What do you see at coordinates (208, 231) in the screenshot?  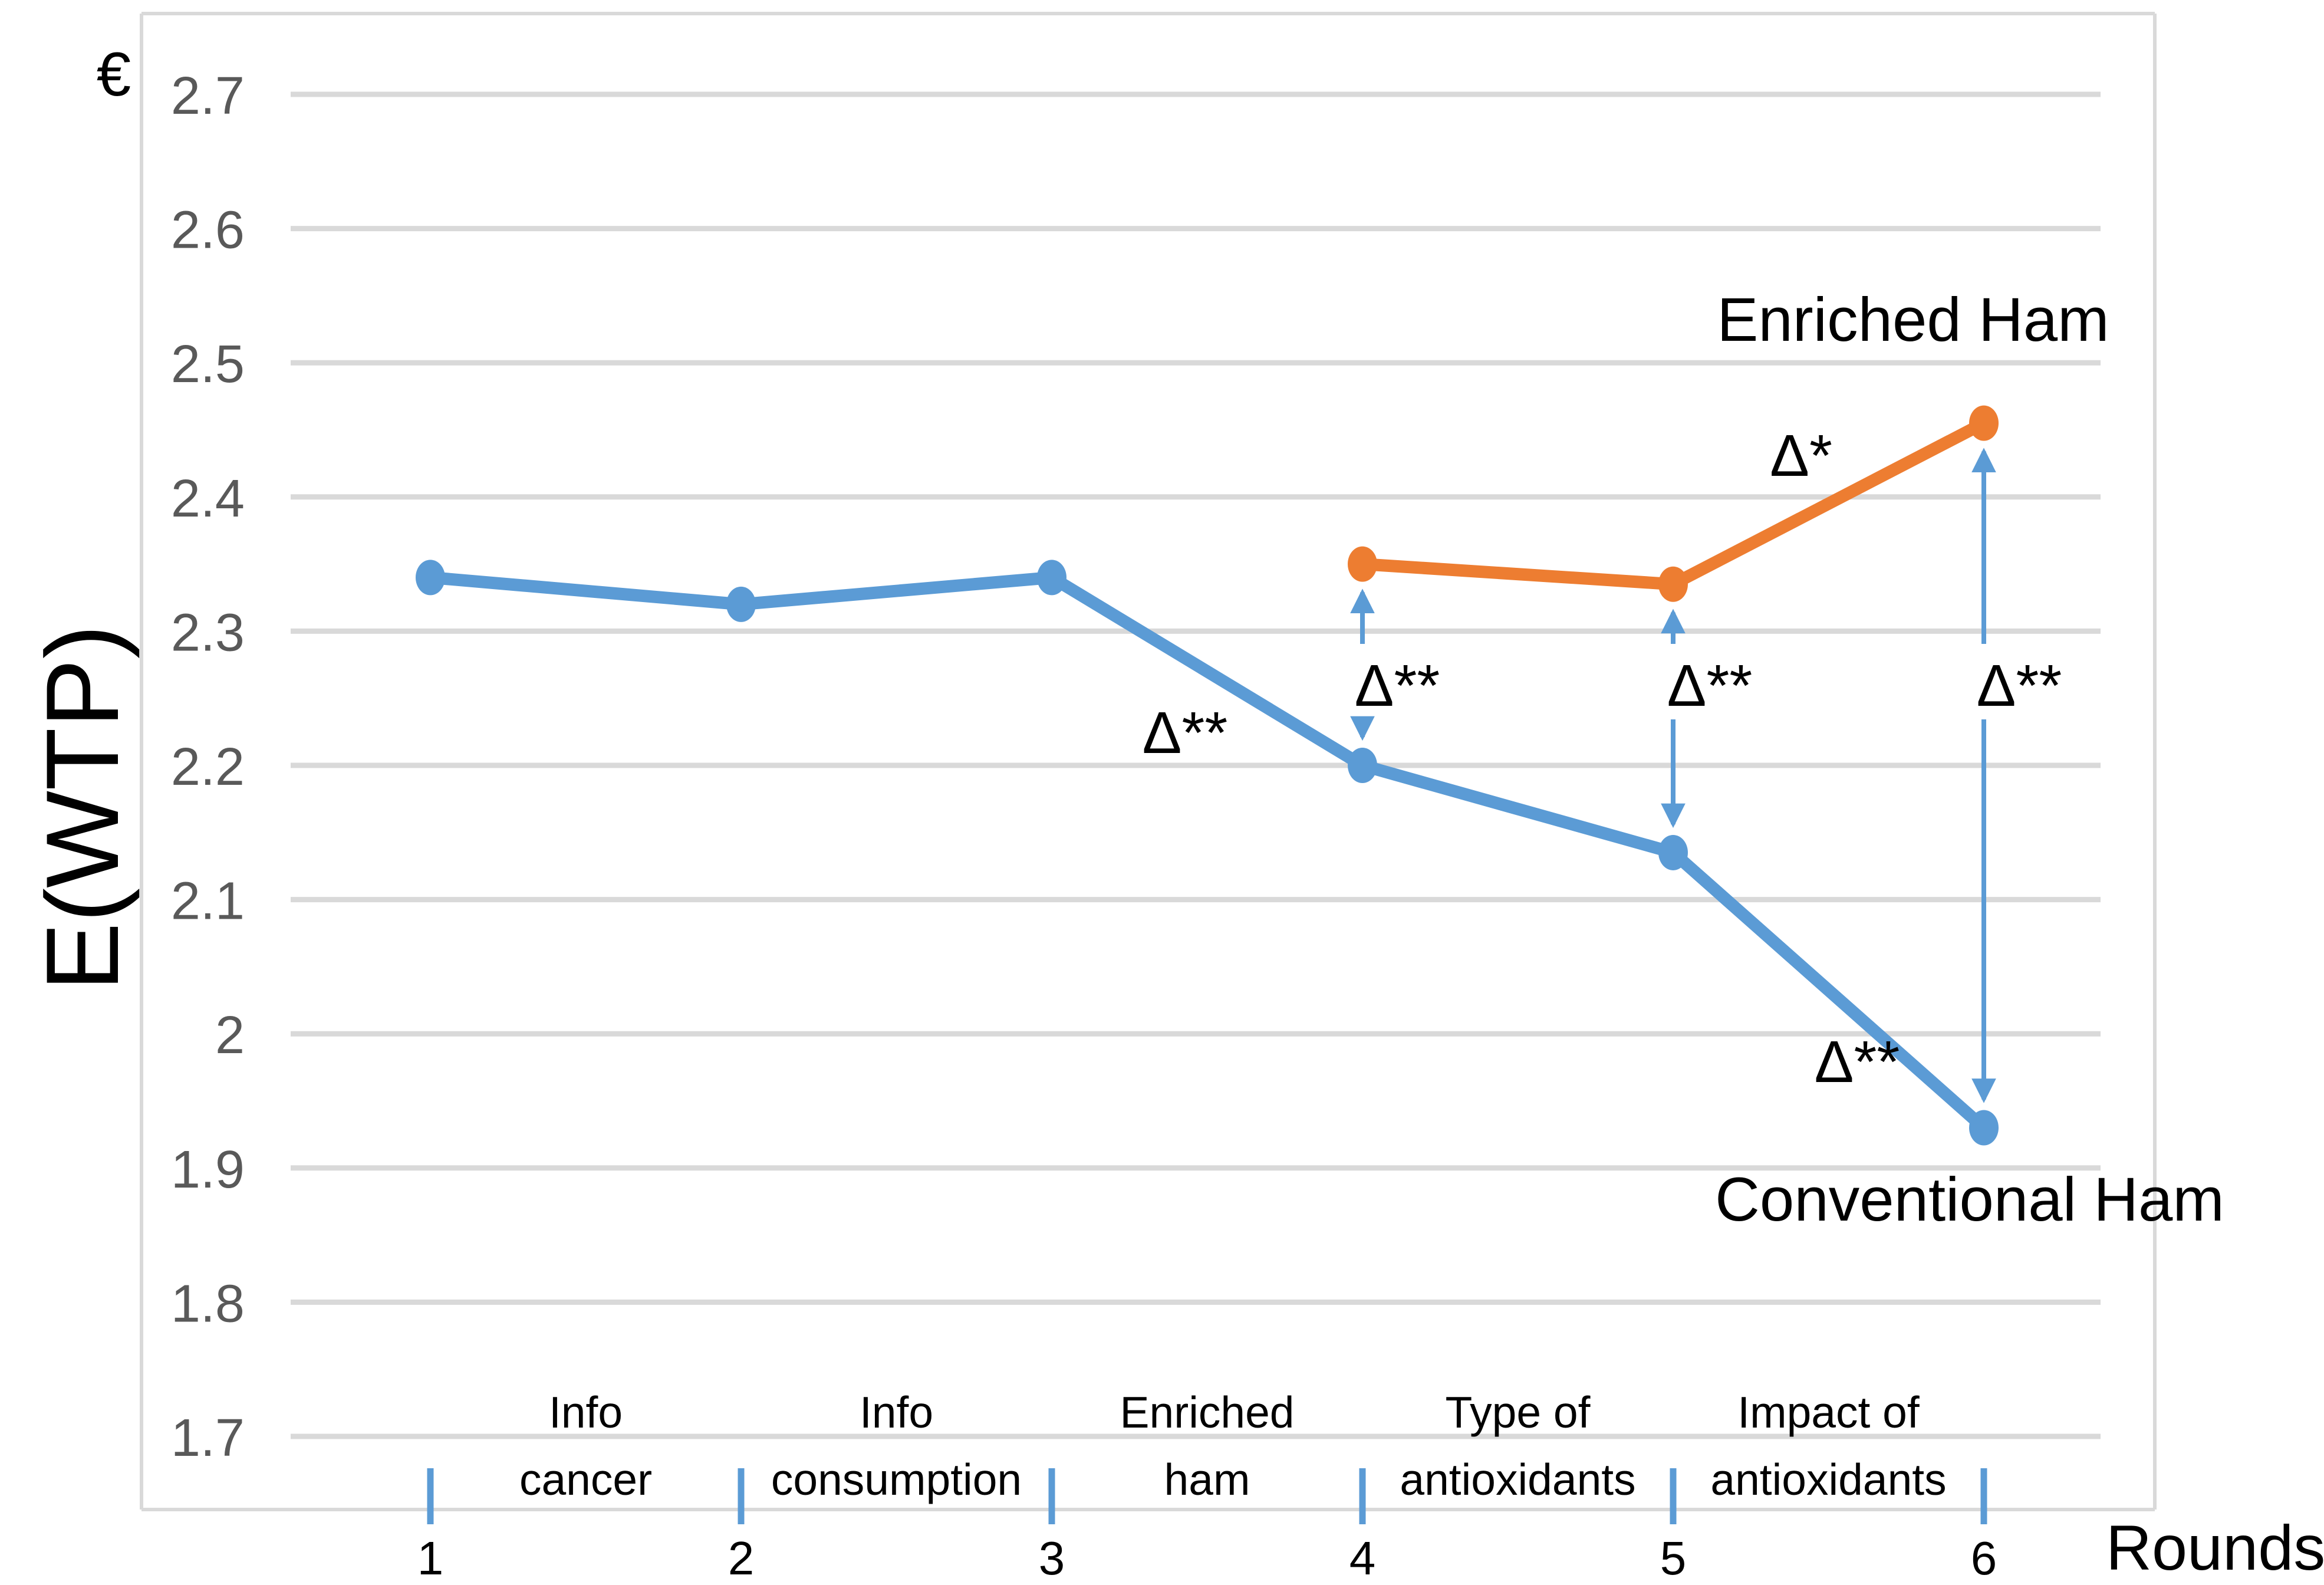 I see `y-tick-label-2.6: 2.6` at bounding box center [208, 231].